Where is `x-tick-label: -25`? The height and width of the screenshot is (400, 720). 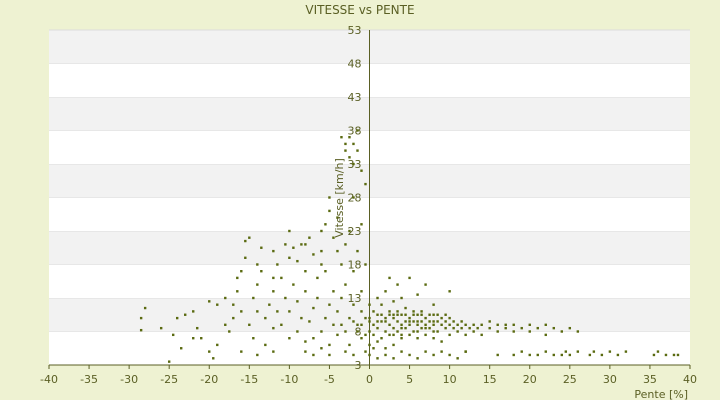
x-tick-label: -25 is located at coordinates (169, 379).